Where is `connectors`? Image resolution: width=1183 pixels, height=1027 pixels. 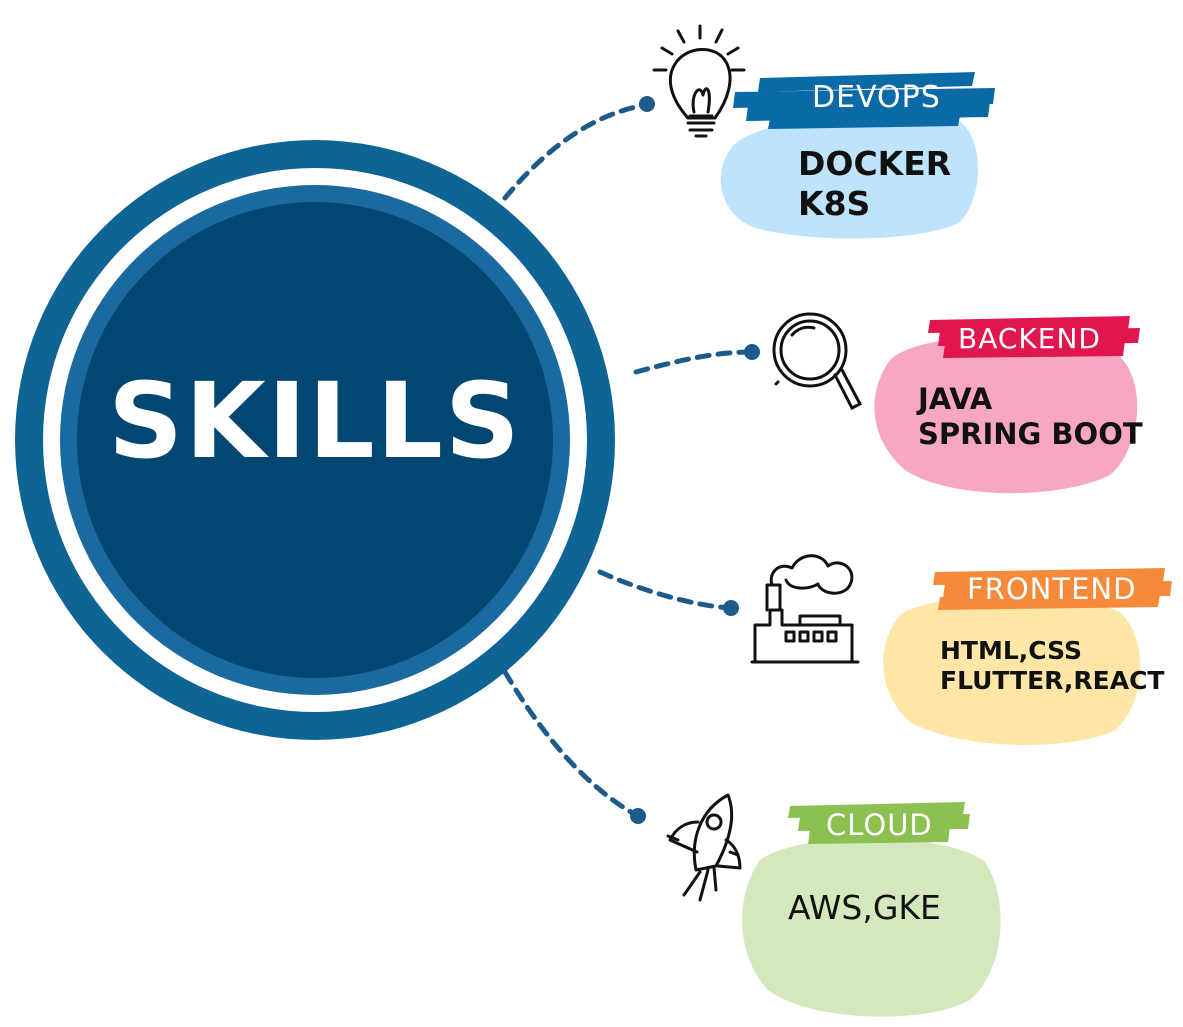
connectors is located at coordinates (628, 460).